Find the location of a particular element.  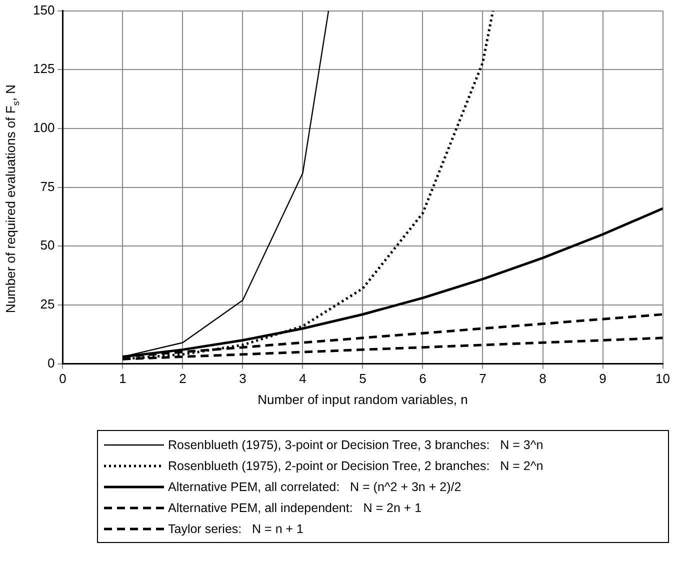

x-axis-title: Number of input random variables, n is located at coordinates (363, 399).